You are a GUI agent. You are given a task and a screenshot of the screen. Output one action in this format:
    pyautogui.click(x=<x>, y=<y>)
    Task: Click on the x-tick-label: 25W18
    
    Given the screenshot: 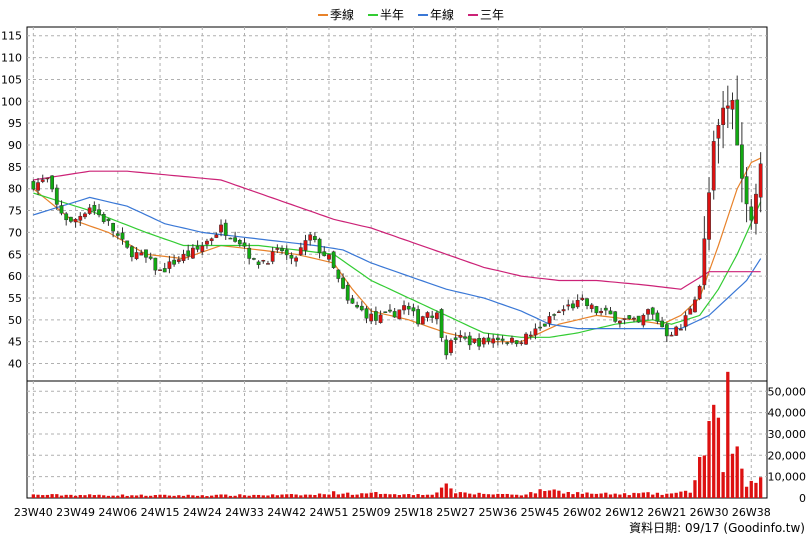 What is the action you would take?
    pyautogui.click(x=413, y=512)
    